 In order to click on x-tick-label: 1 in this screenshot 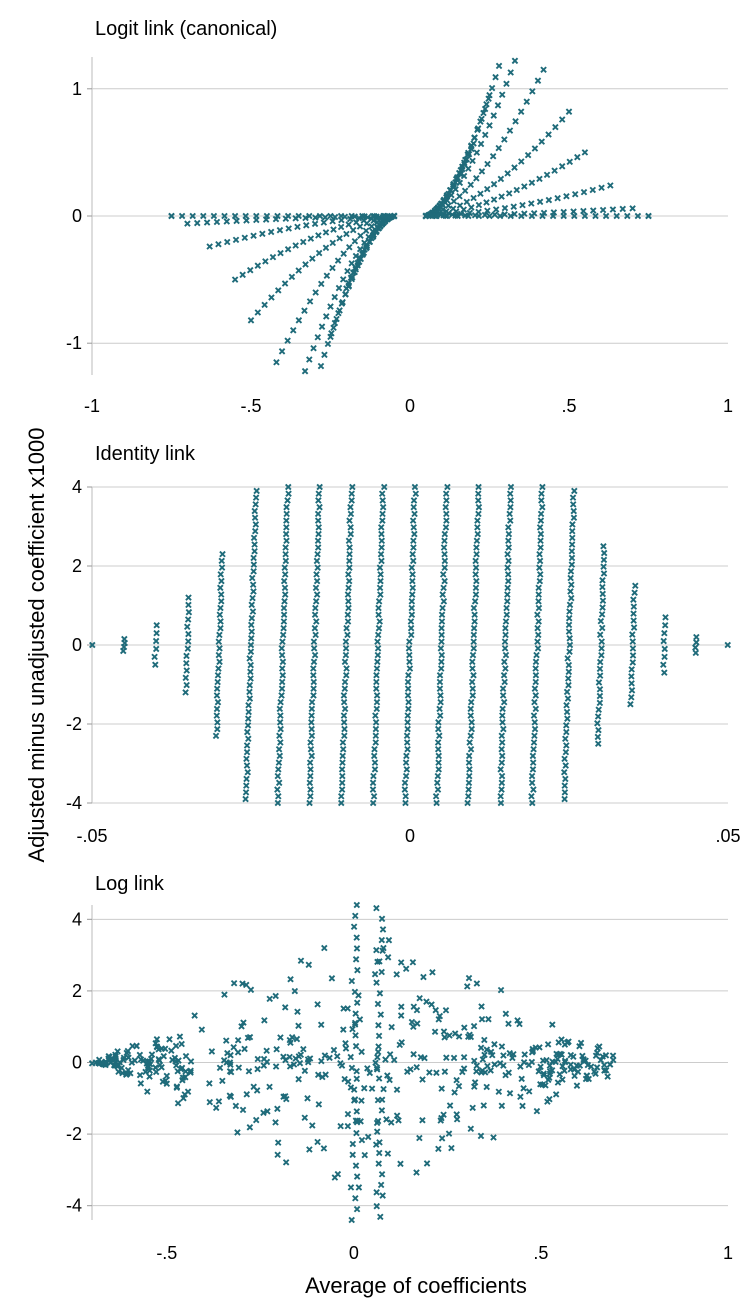, I will do `click(728, 406)`.